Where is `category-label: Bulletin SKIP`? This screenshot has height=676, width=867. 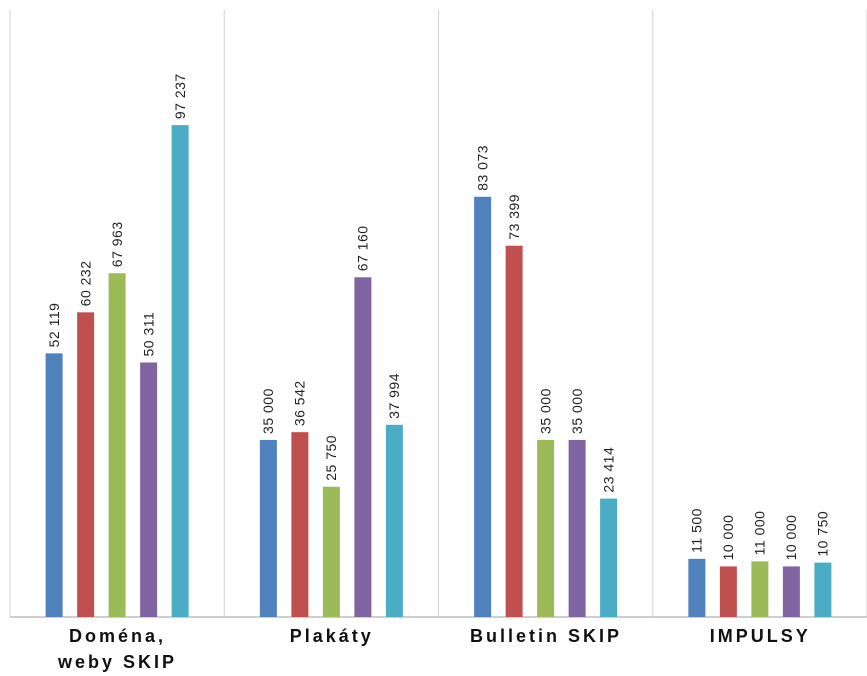 category-label: Bulletin SKIP is located at coordinates (545, 636).